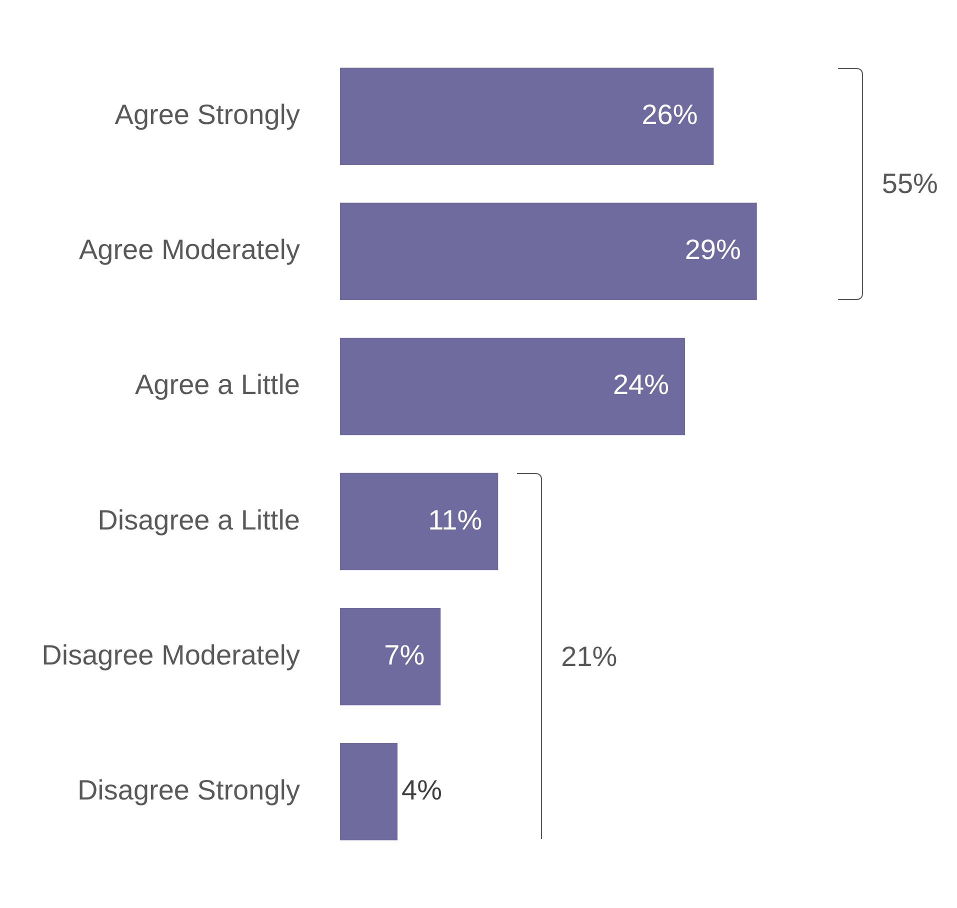 The height and width of the screenshot is (908, 957). I want to click on data-label: 11%, so click(455, 520).